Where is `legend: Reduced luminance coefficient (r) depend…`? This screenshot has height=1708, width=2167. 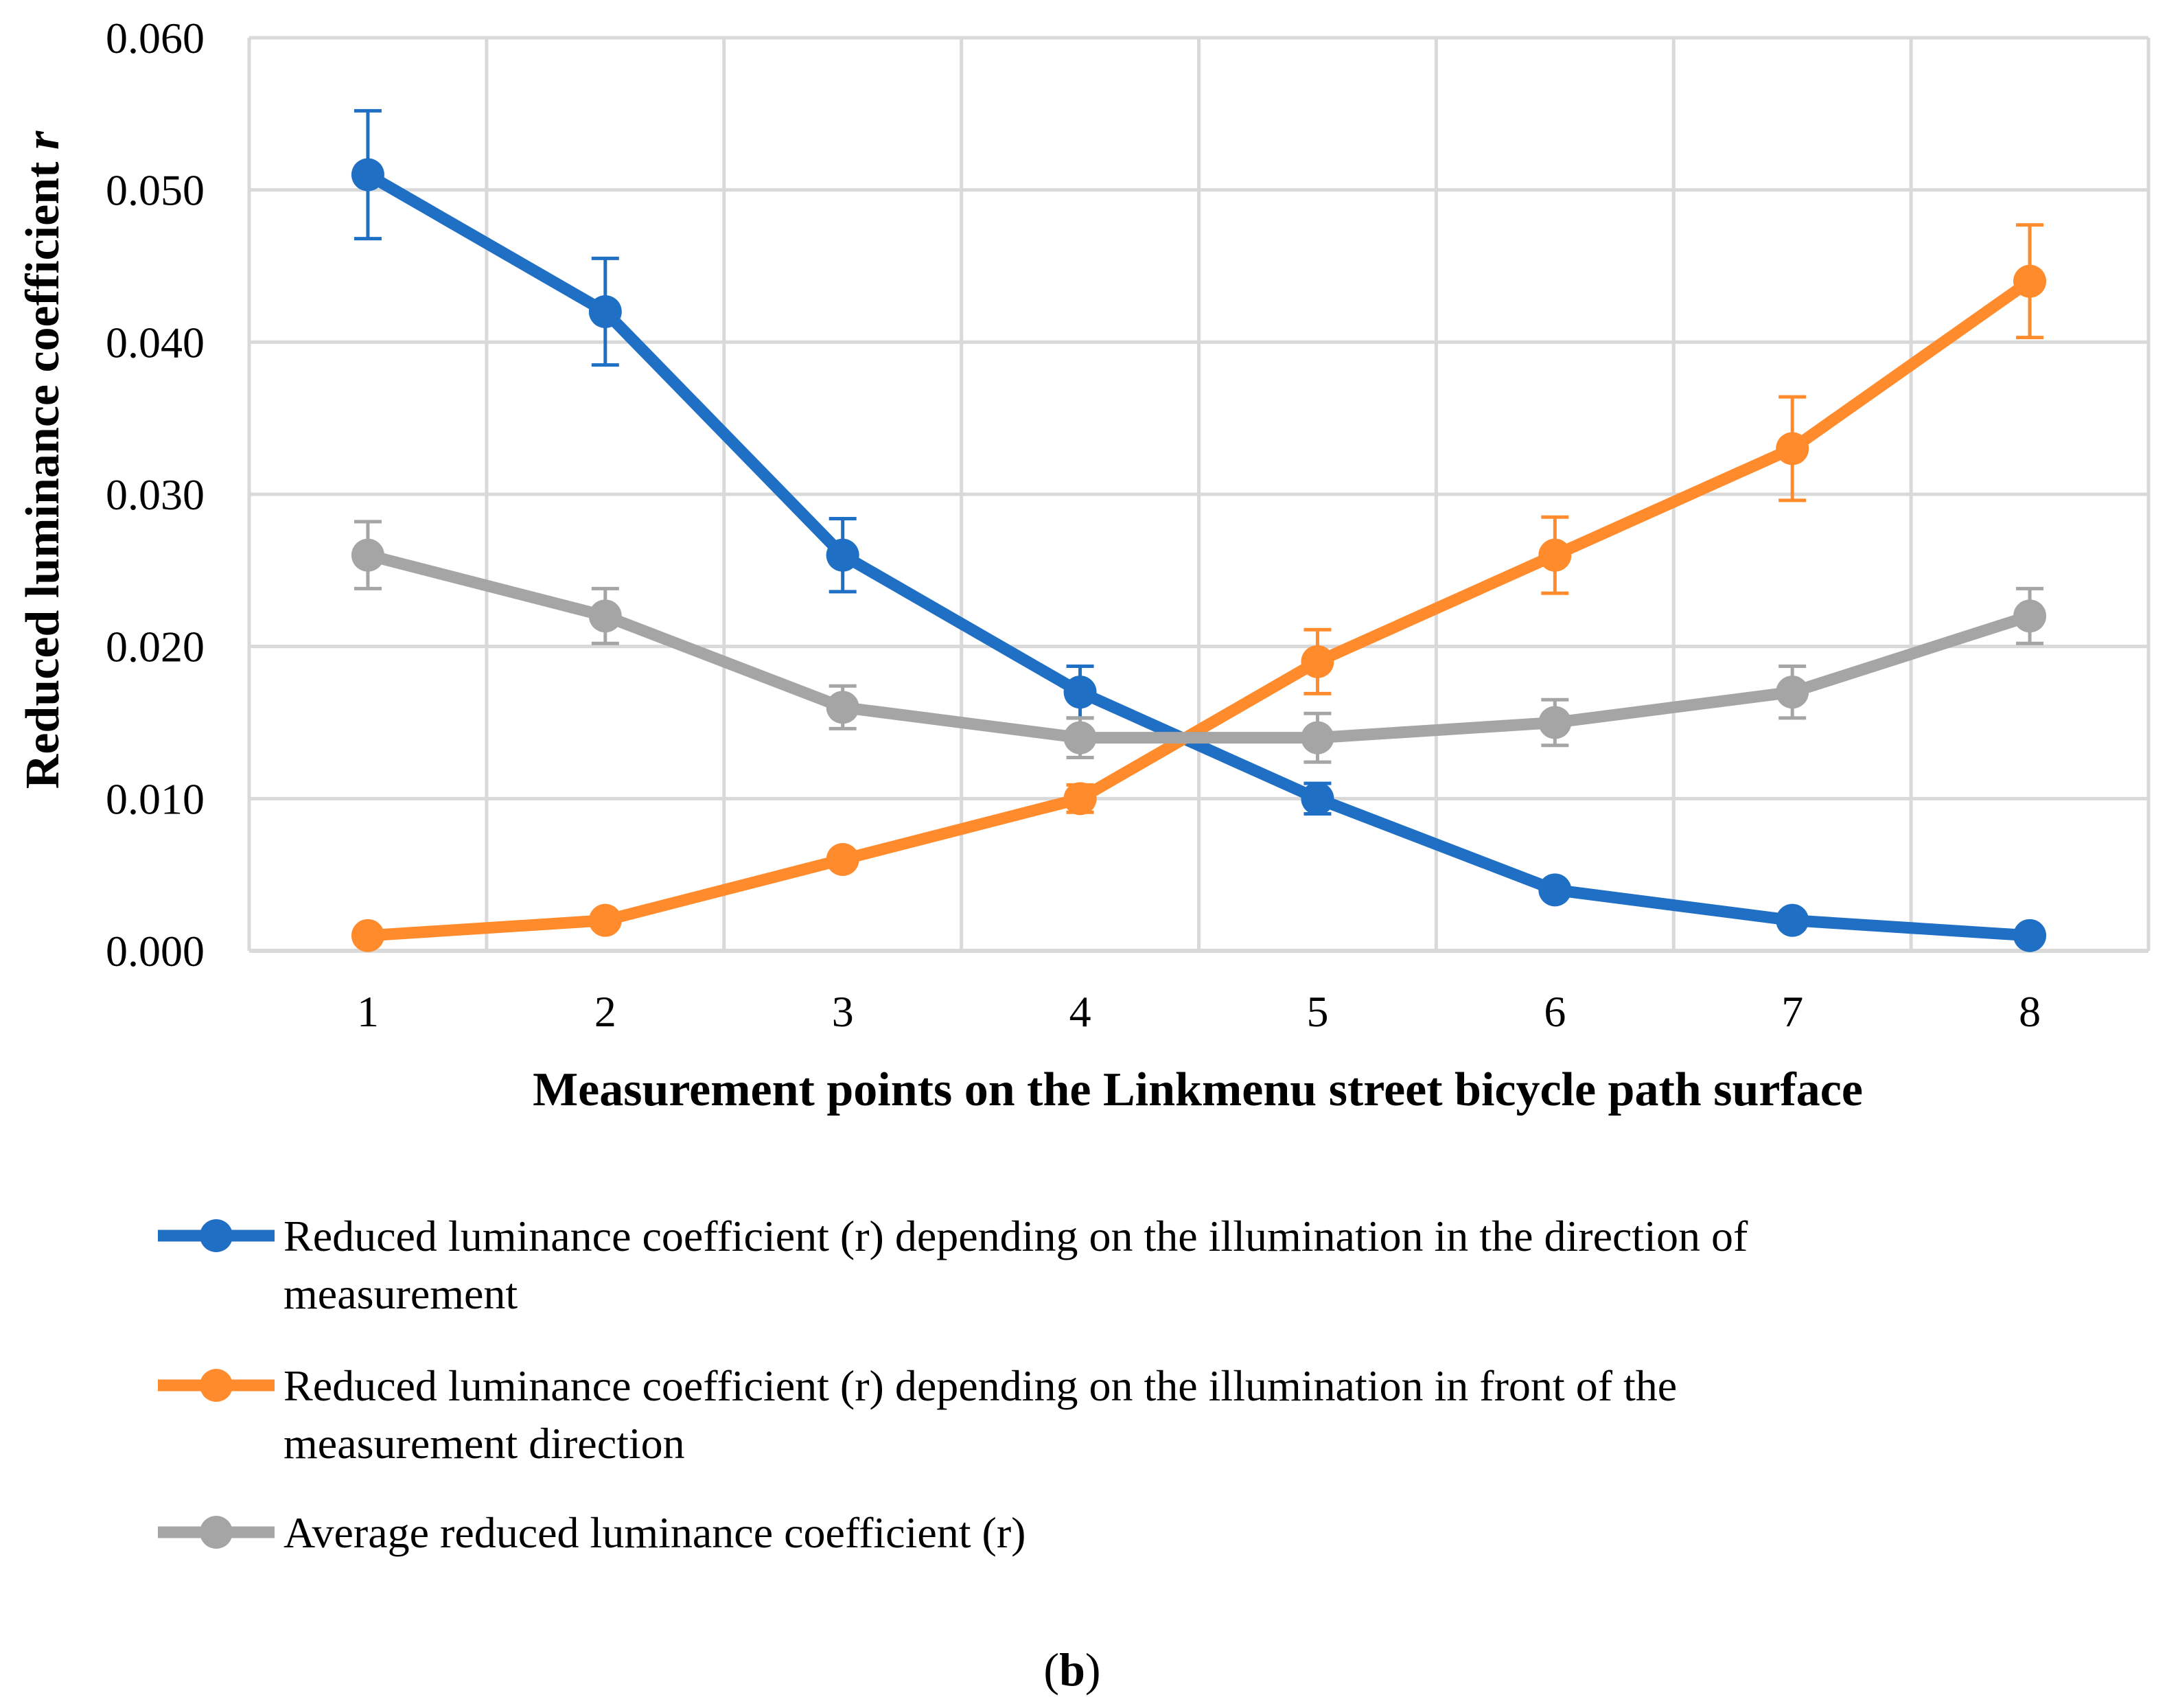 legend: Reduced luminance coefficient (r) depend… is located at coordinates (953, 1385).